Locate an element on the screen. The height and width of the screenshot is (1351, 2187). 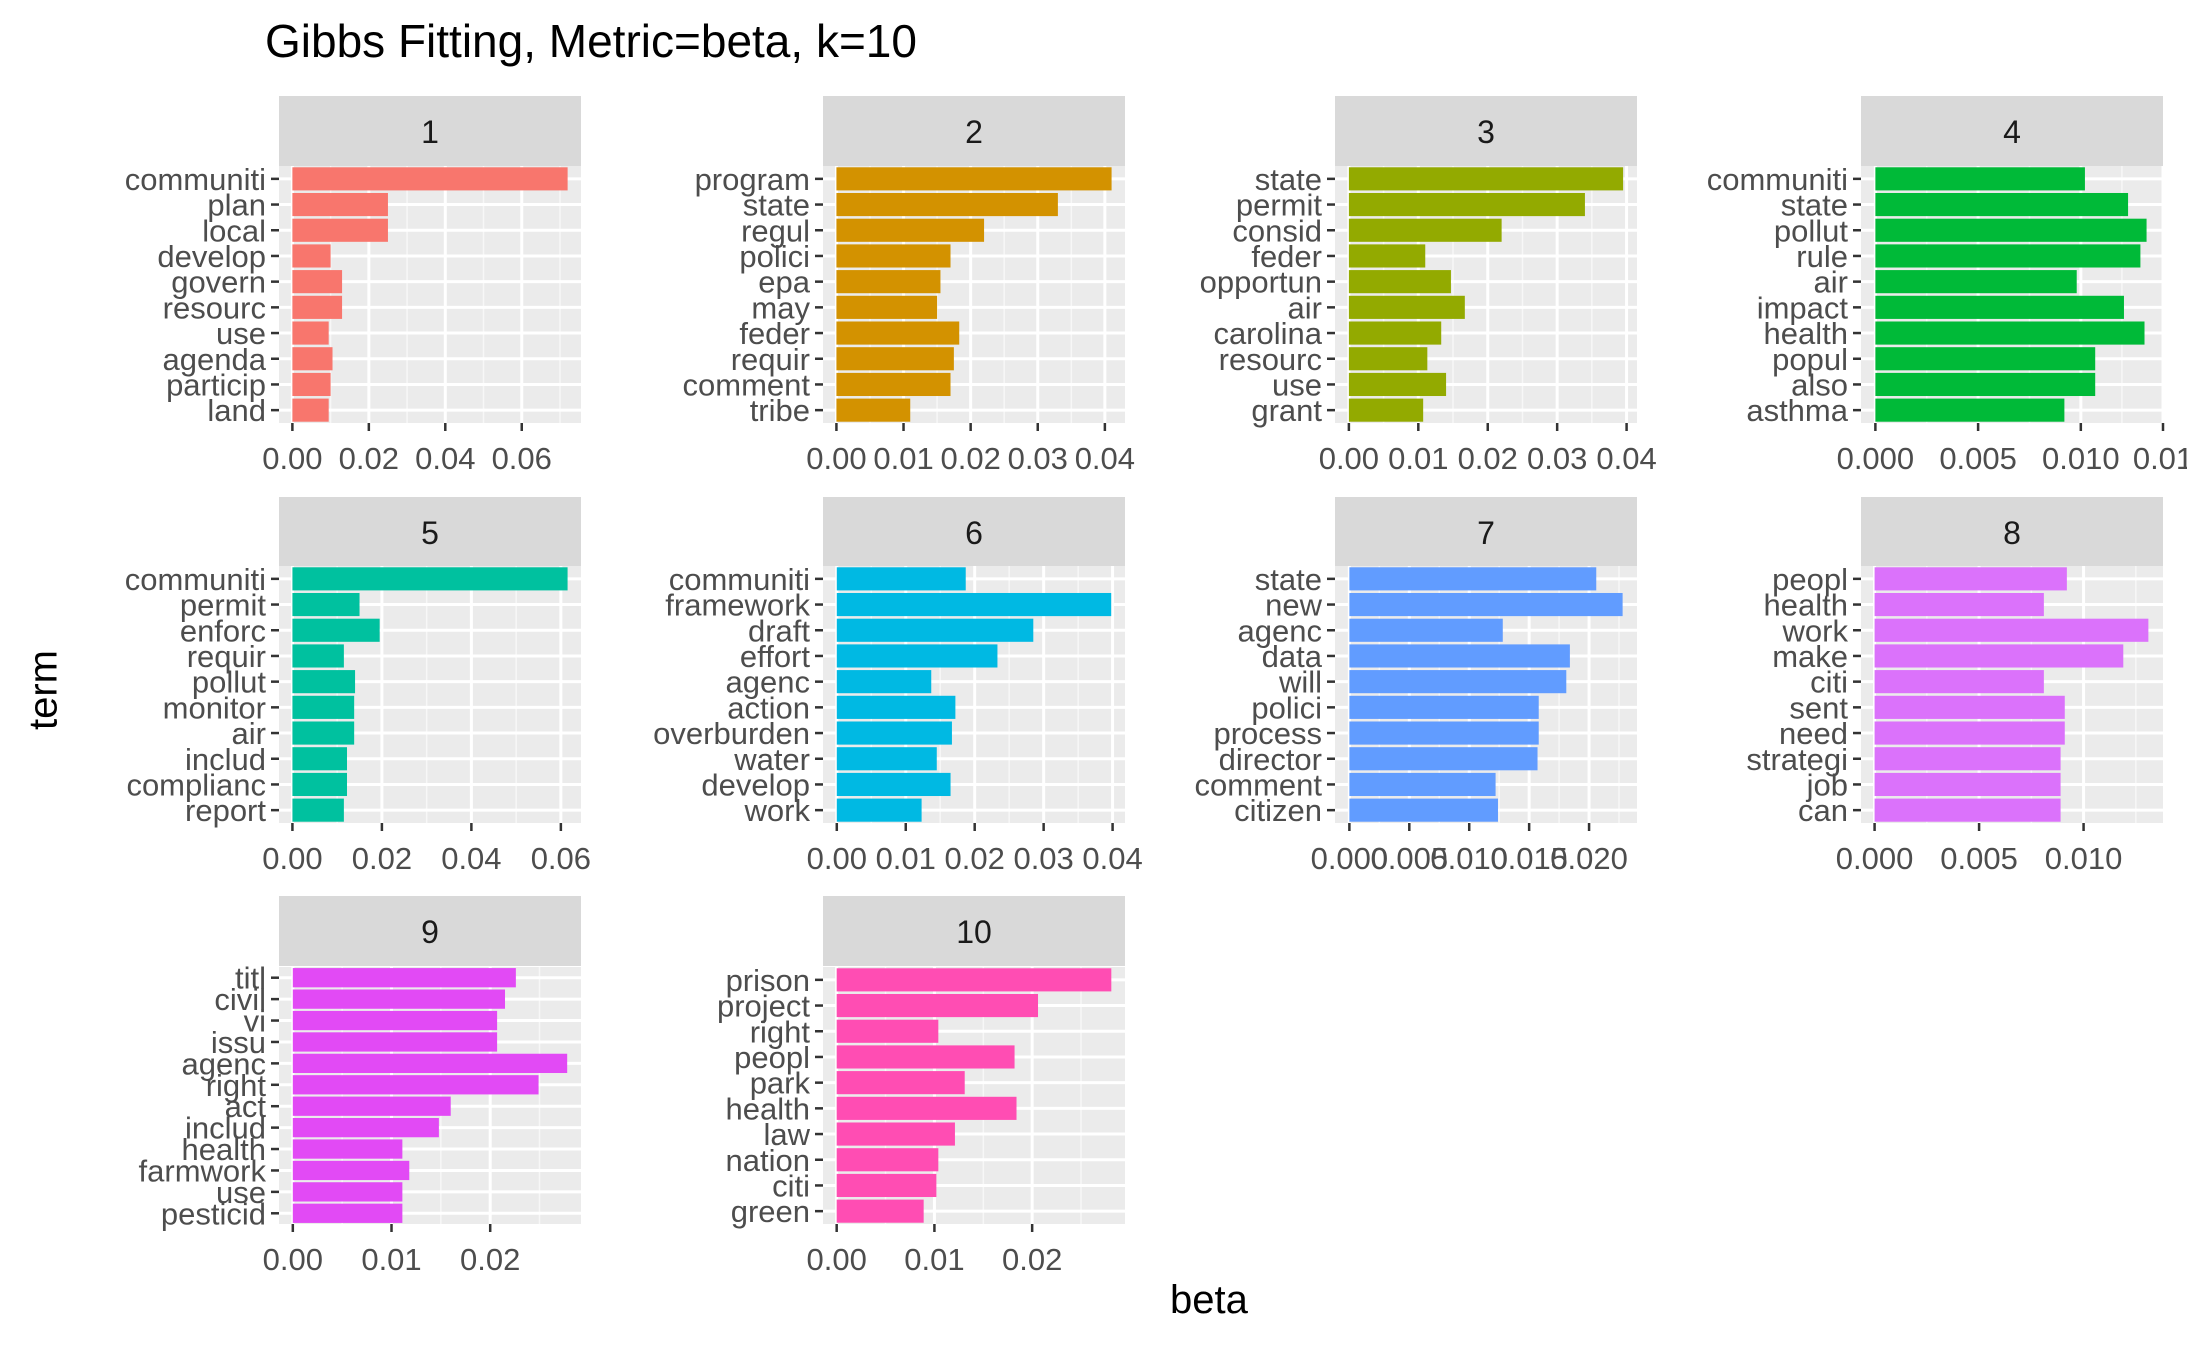
term-label: enforc is located at coordinates (223, 630).